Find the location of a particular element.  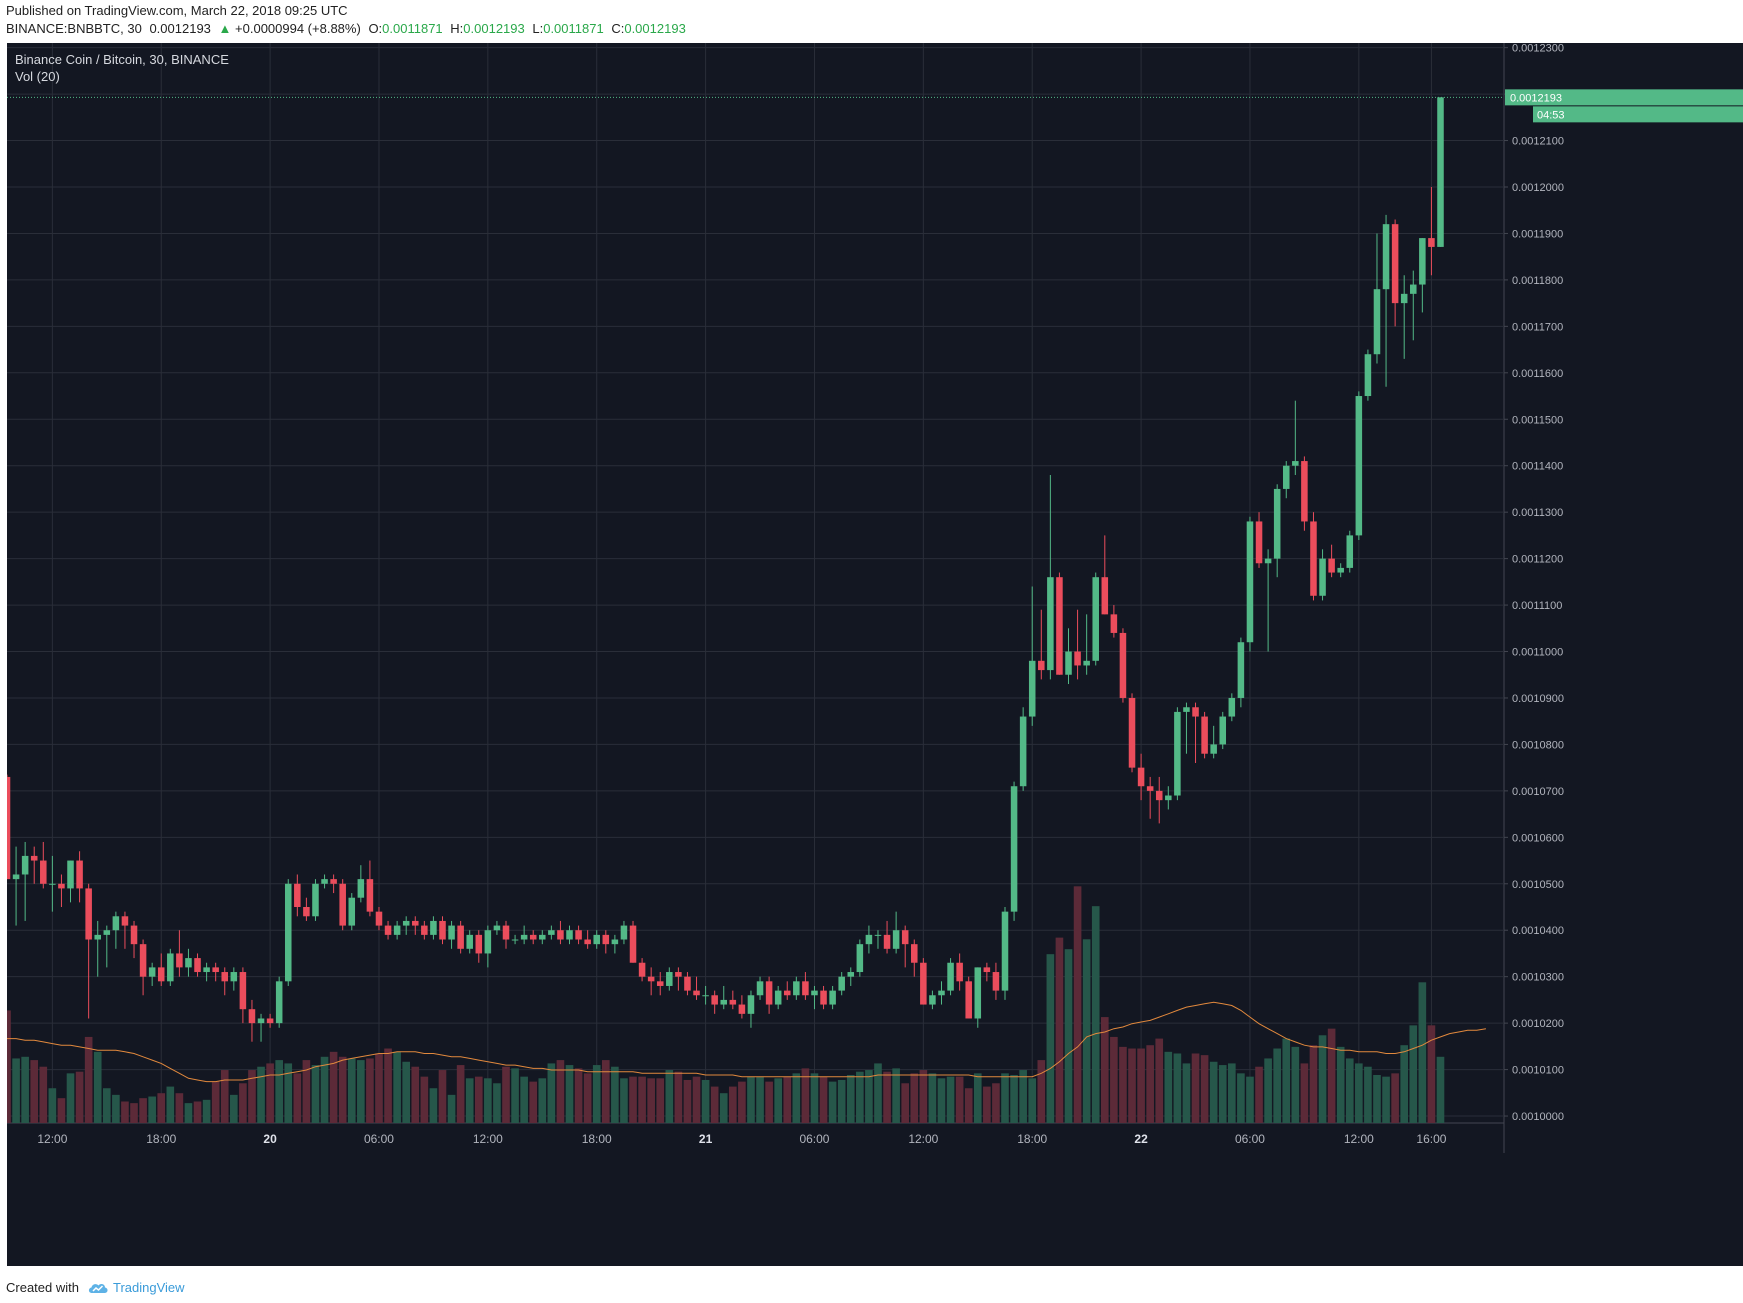

price-tick-label: 0.0011900 is located at coordinates (1537, 234).